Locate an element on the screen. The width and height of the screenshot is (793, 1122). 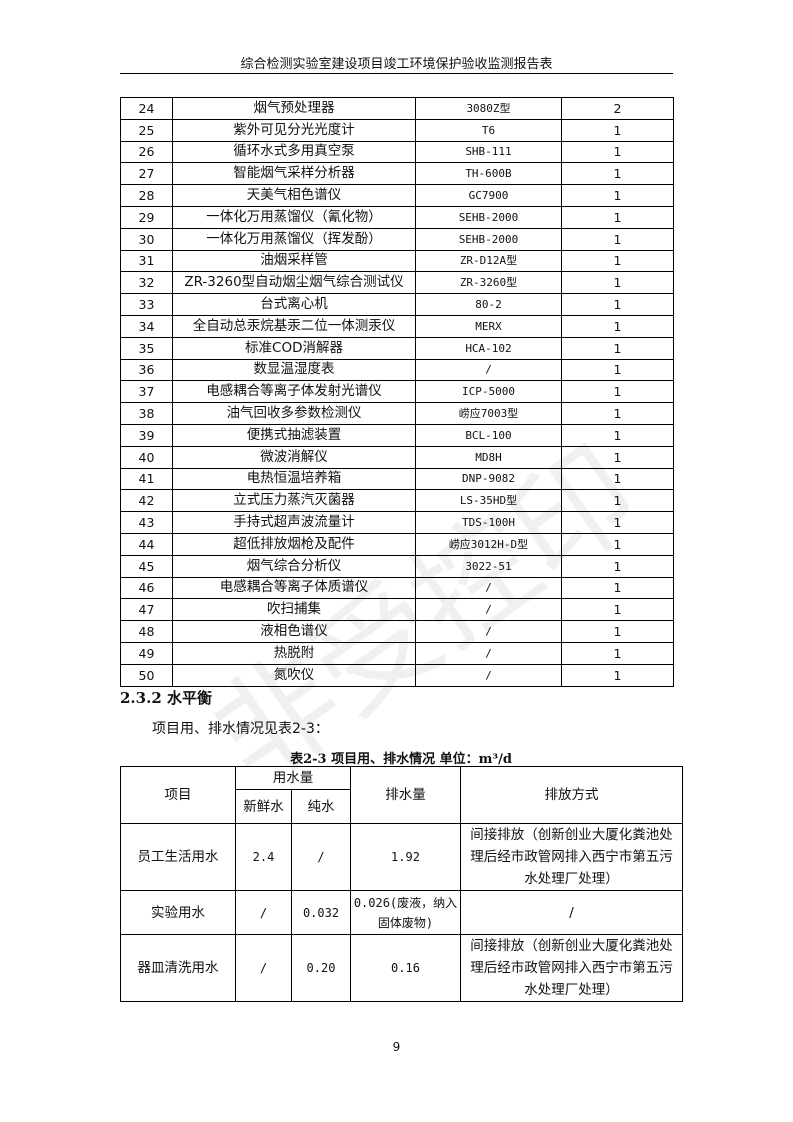
equipment-name: 电热恒温培养箱 is located at coordinates (294, 479).